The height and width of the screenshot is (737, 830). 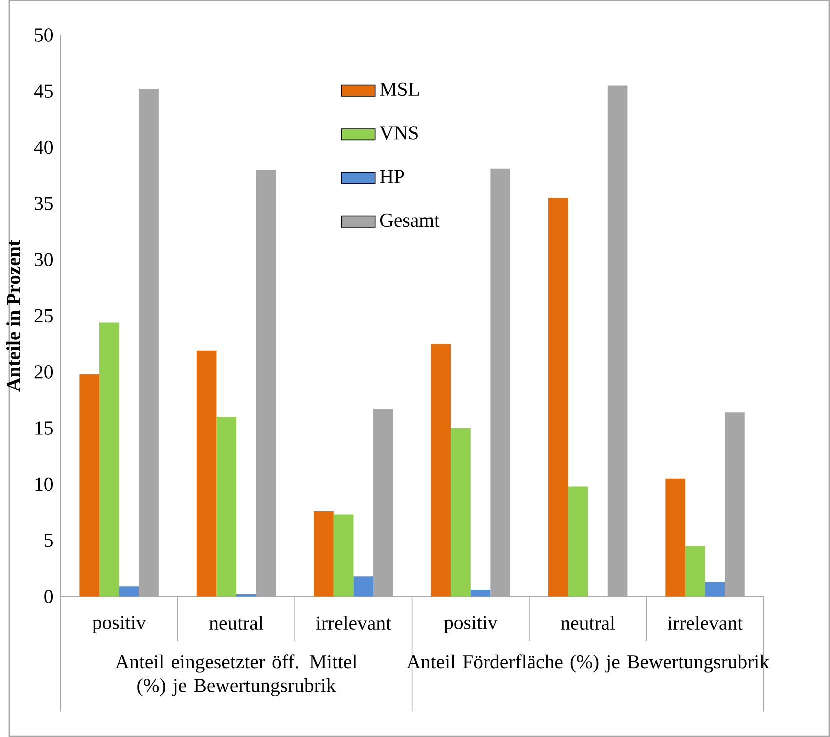 I want to click on text: Anteil Förderfläche (%) je Bewertungsrubrik, so click(x=588, y=663).